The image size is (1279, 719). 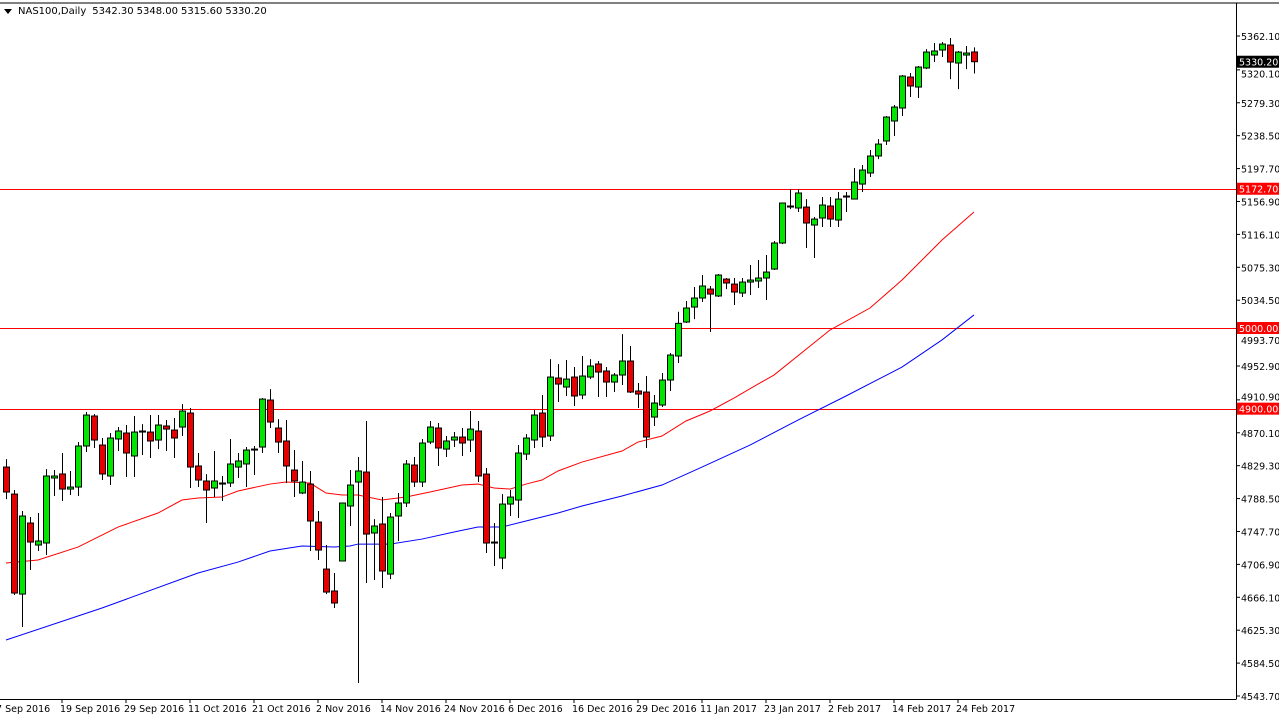 I want to click on time-tick-label: 24 Feb 2017, so click(x=985, y=709).